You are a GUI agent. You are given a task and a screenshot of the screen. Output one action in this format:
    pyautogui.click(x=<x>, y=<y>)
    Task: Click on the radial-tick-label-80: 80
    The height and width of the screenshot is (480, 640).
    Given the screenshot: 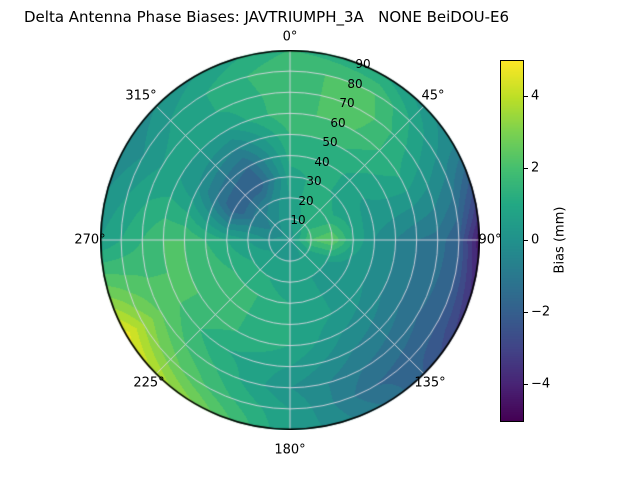 What is the action you would take?
    pyautogui.click(x=355, y=84)
    